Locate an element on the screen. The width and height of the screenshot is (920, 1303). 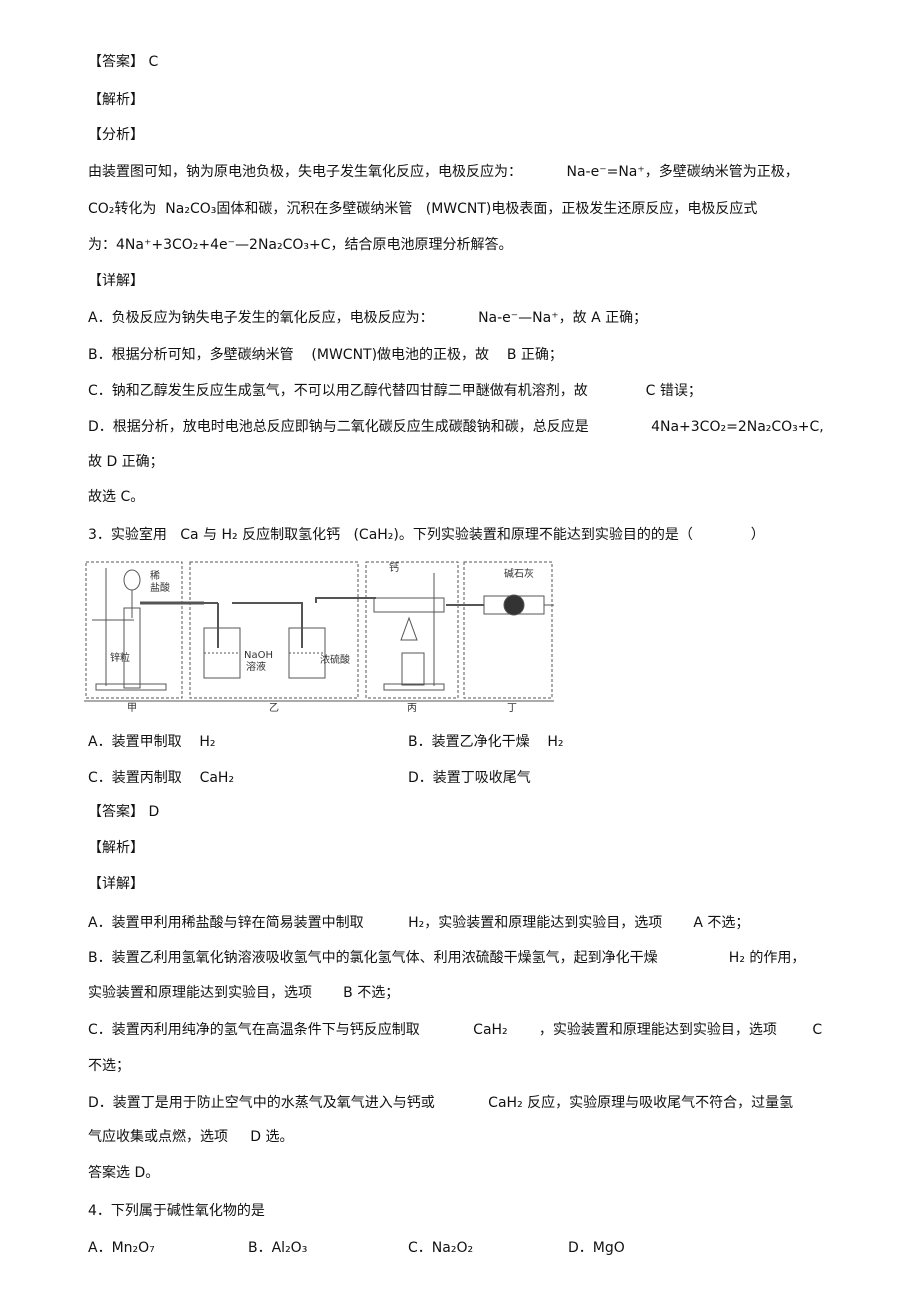
text-line: B．根据分析可知，多壁碳纳米管 (MWCNT)做电池的正极，故 B 正确； is located at coordinates (325, 355).